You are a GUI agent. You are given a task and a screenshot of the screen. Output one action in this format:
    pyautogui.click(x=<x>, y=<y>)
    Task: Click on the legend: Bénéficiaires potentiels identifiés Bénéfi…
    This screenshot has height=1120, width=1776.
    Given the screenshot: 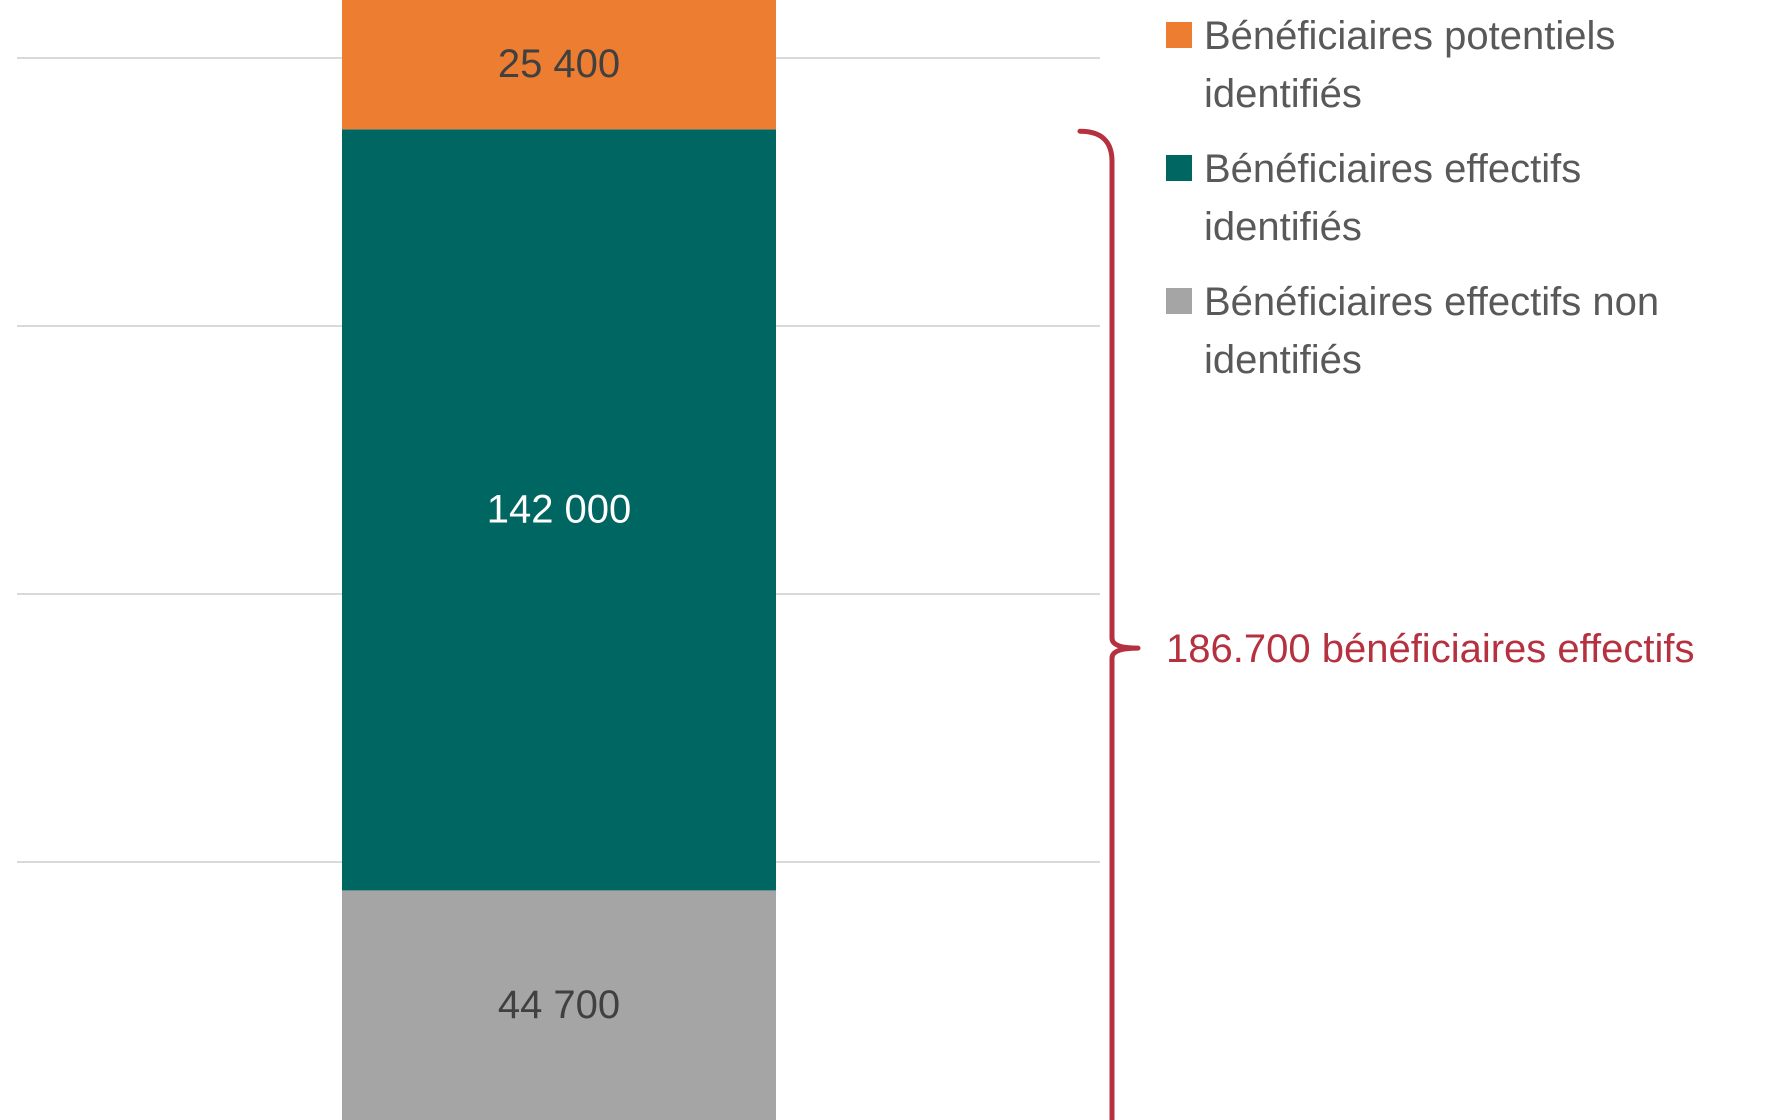 What is the action you would take?
    pyautogui.click(x=1412, y=198)
    